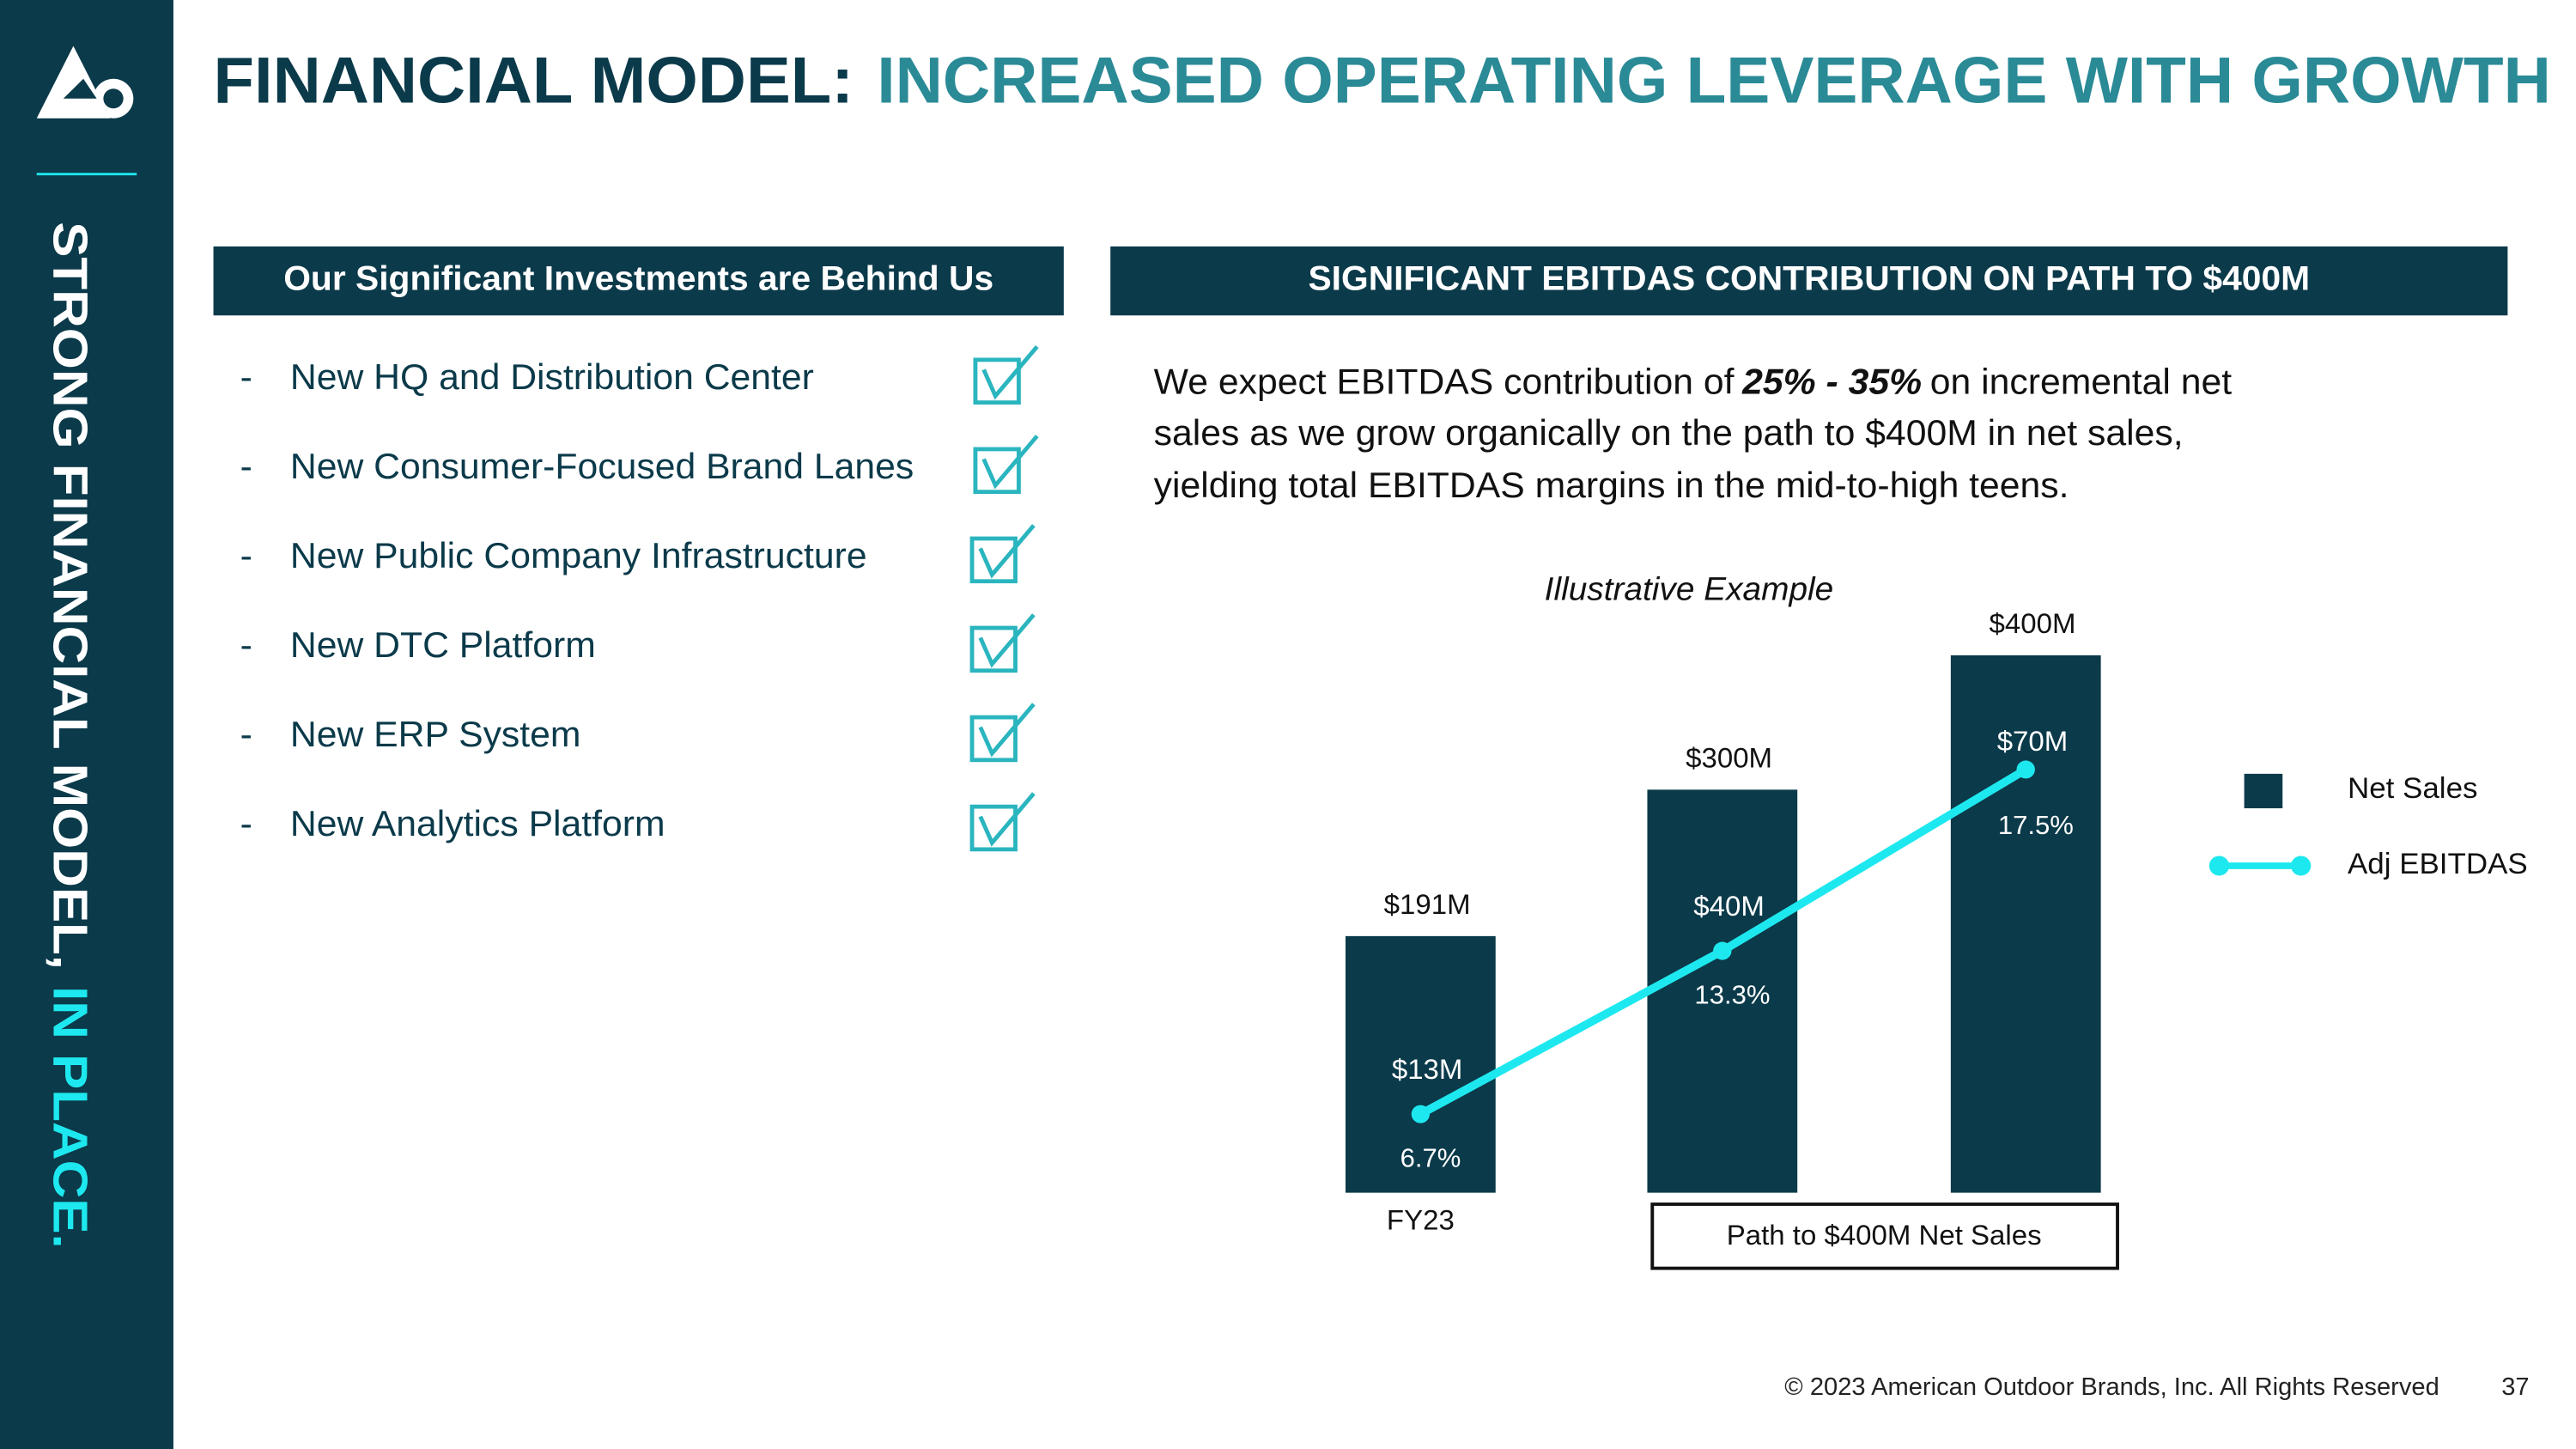 This screenshot has width=2576, height=1449. Describe the element at coordinates (1421, 1220) in the screenshot. I see `x-tick-label: FY23` at that location.